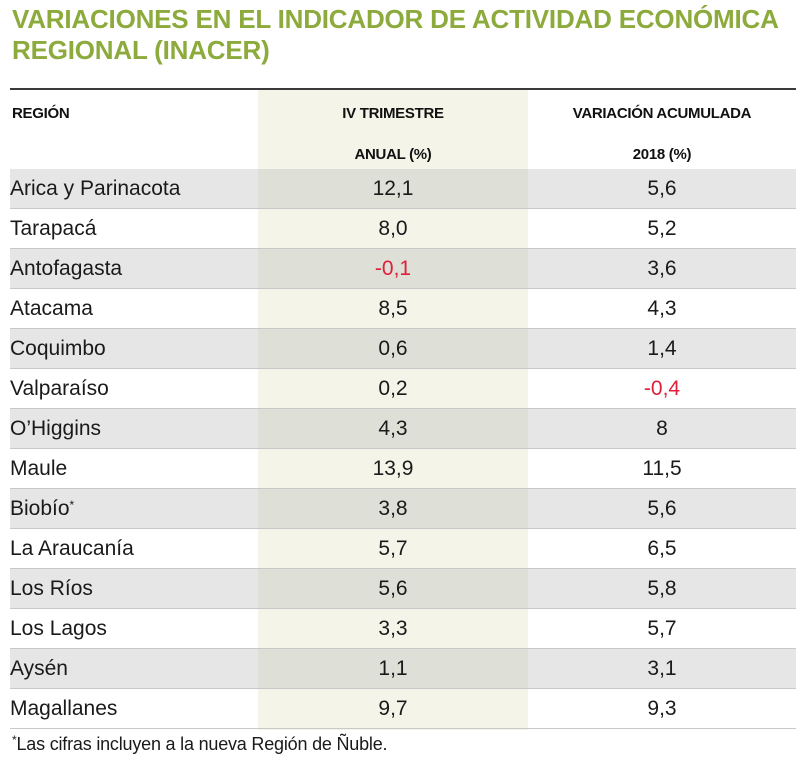 The height and width of the screenshot is (759, 800). I want to click on q4-value: 5,7, so click(393, 548).